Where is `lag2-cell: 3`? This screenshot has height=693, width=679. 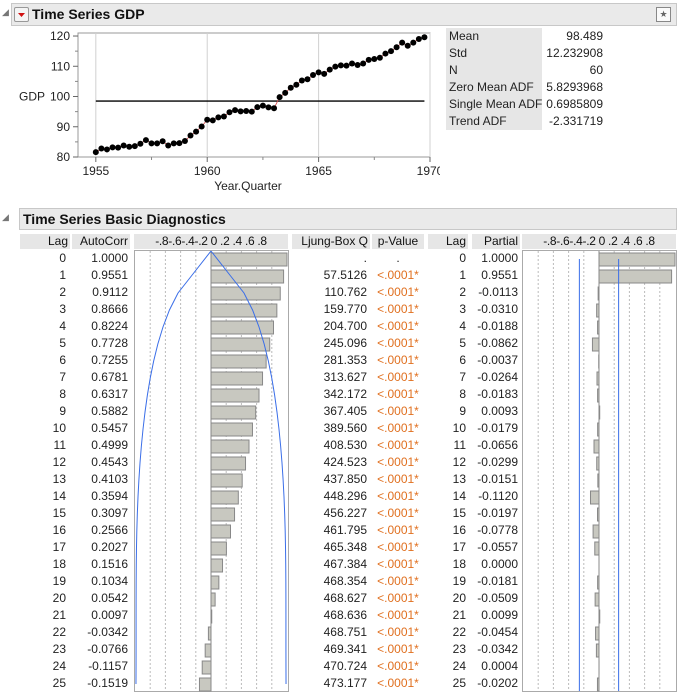 lag2-cell: 3 is located at coordinates (462, 309).